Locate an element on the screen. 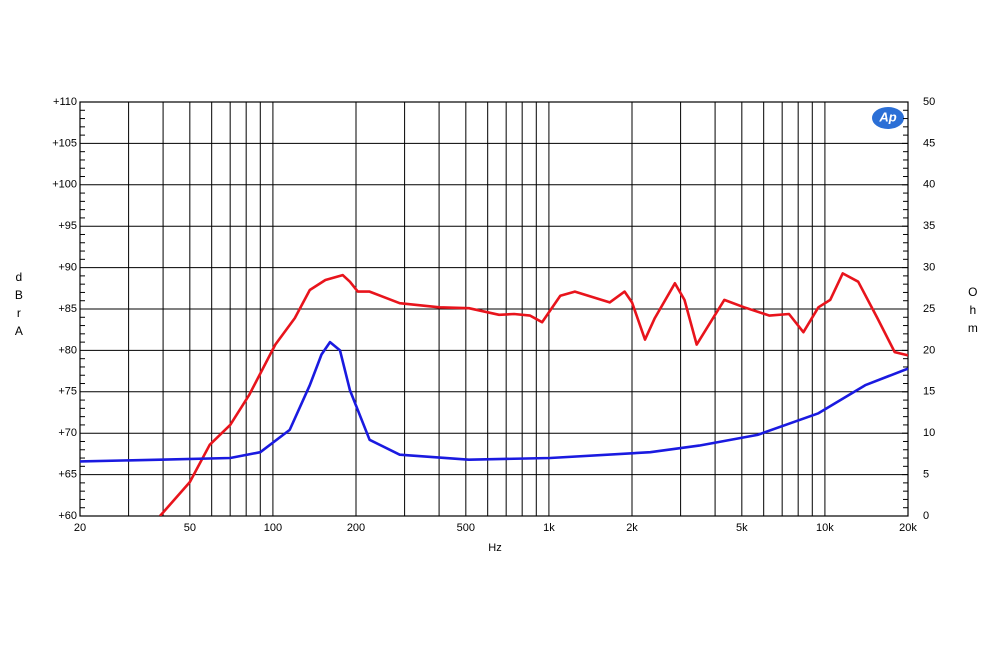  y2-tick-label: 15 is located at coordinates (929, 392).